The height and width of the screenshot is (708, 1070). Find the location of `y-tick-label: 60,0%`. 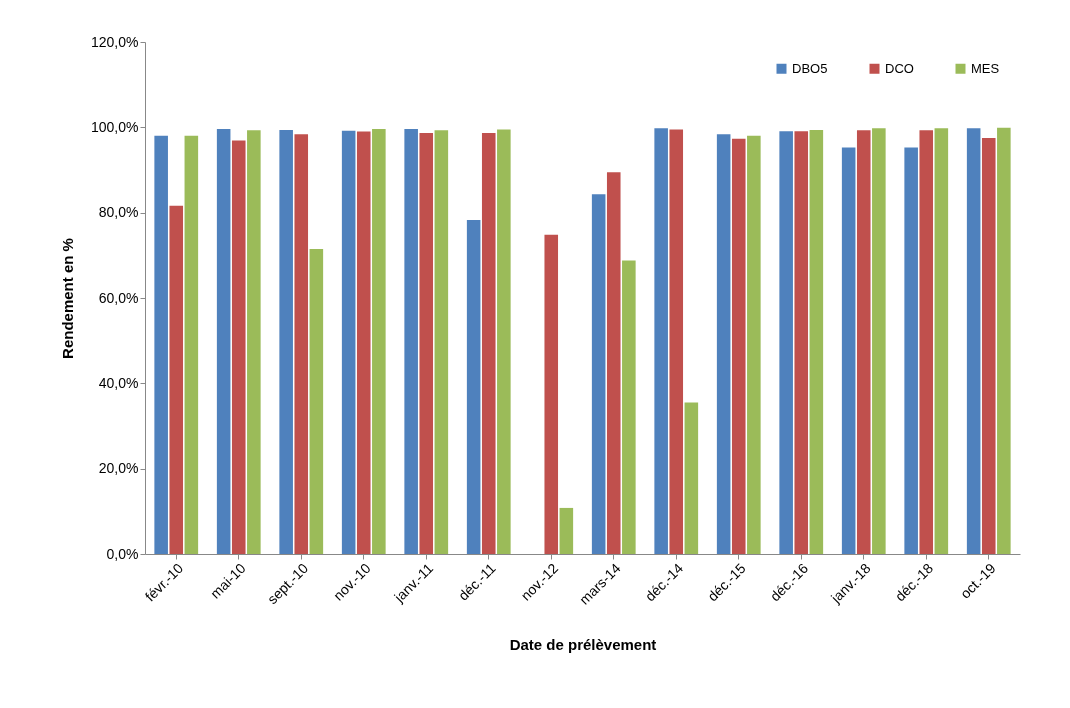

y-tick-label: 60,0% is located at coordinates (118, 297).